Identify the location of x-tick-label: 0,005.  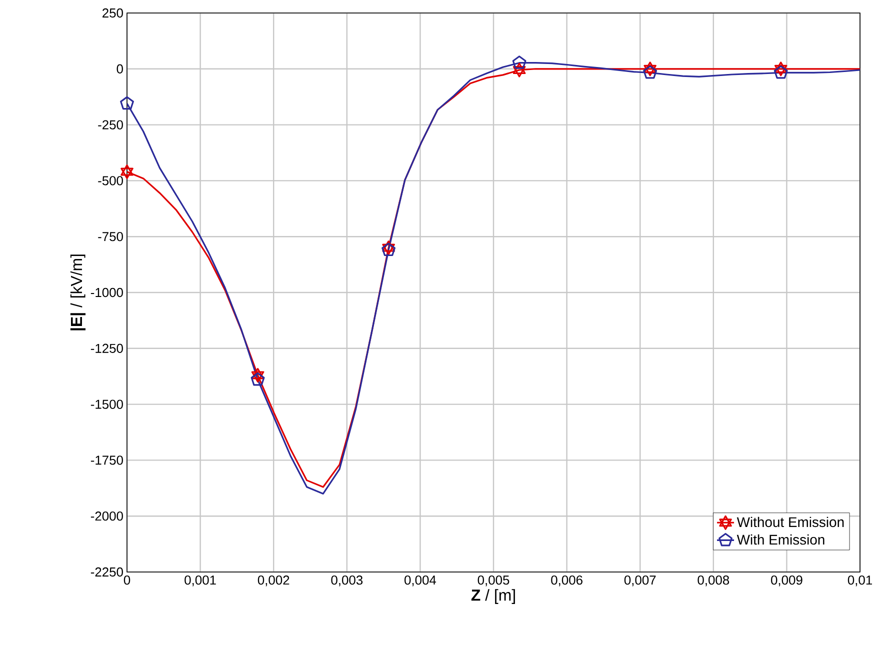
(494, 581).